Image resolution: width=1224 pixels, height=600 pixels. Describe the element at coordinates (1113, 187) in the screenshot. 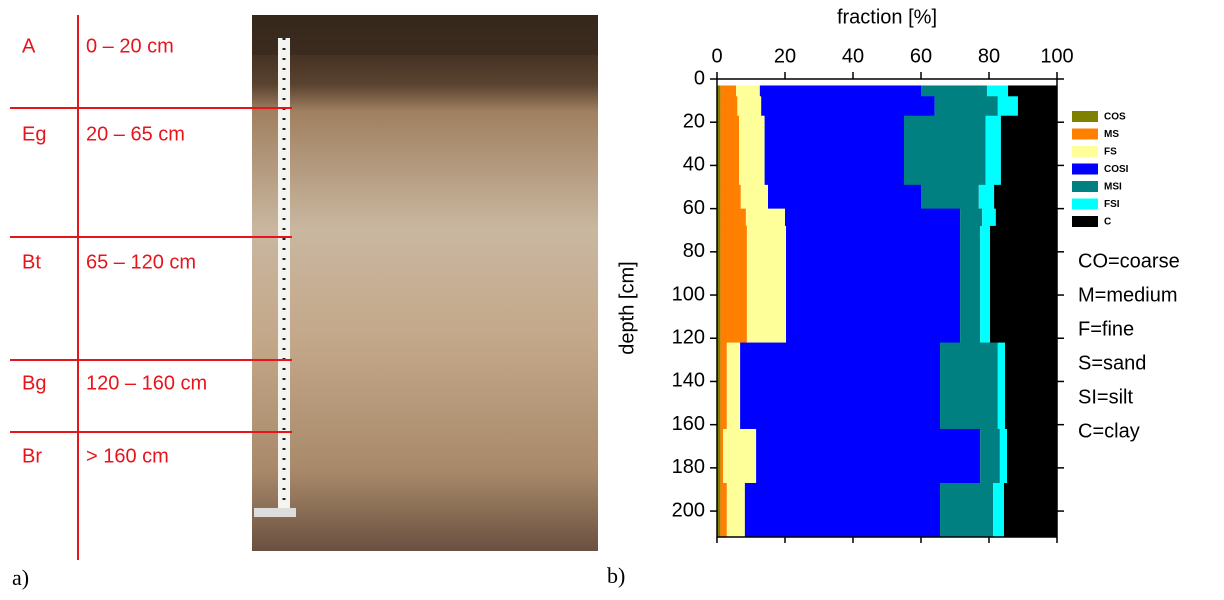

I see `legend-label: MSI` at that location.